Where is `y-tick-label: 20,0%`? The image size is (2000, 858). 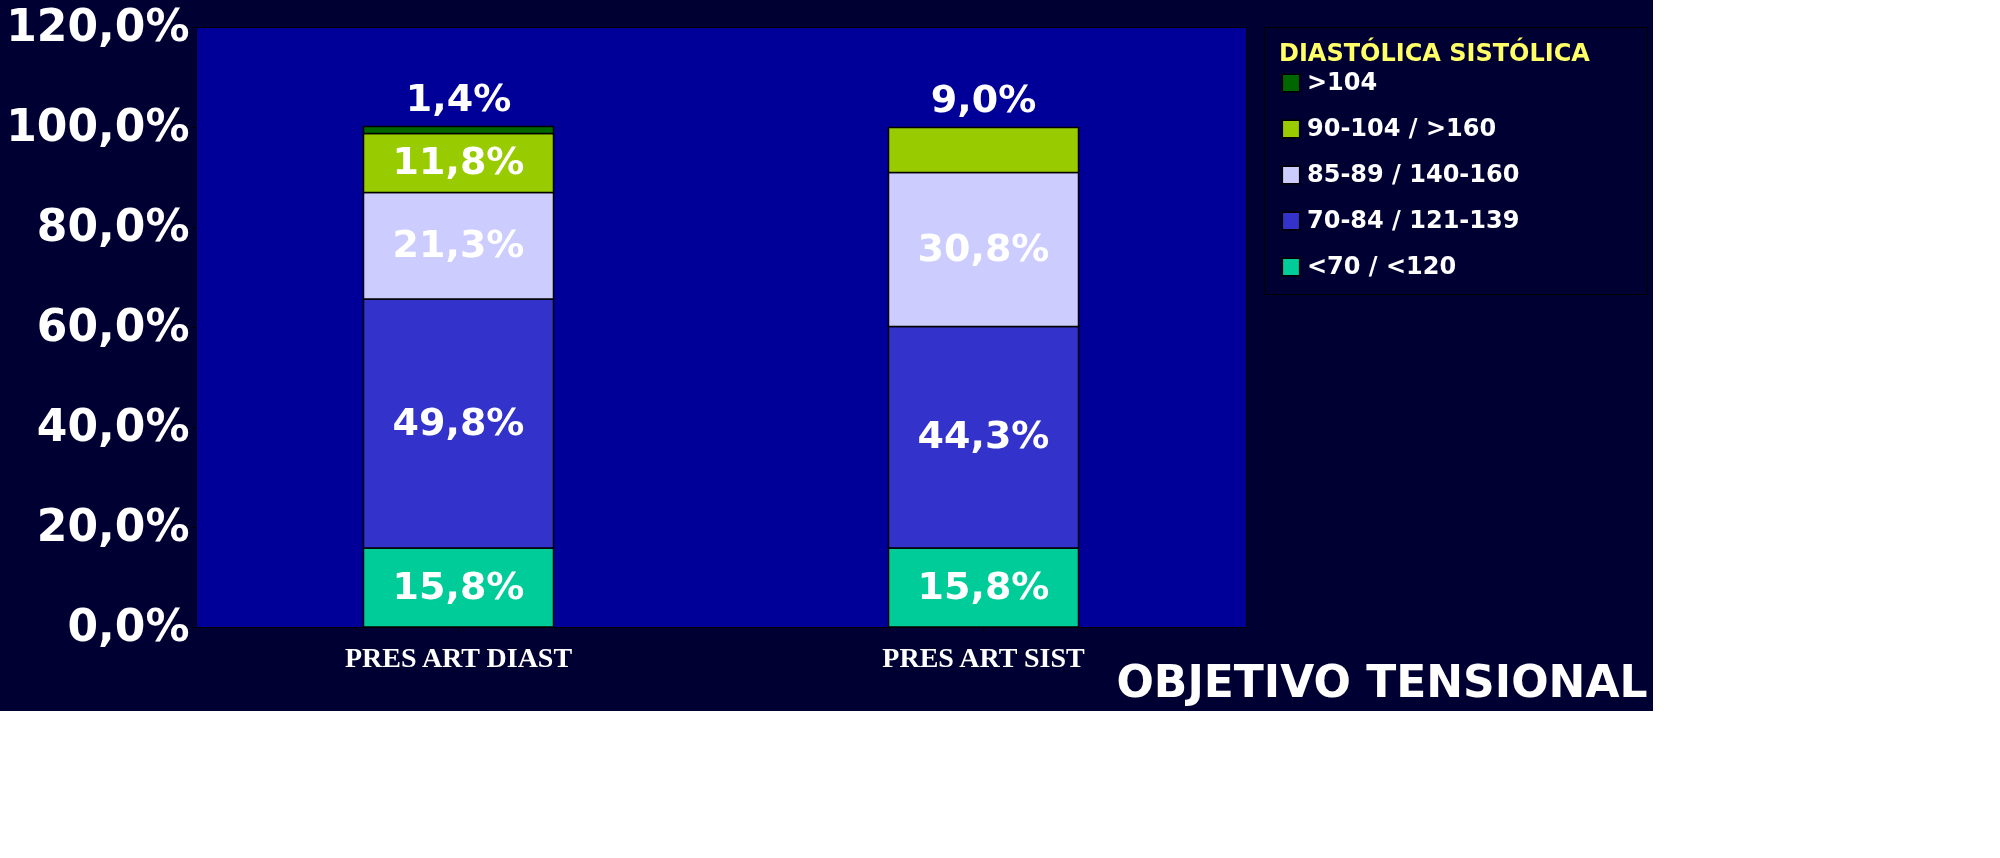 y-tick-label: 20,0% is located at coordinates (113, 525).